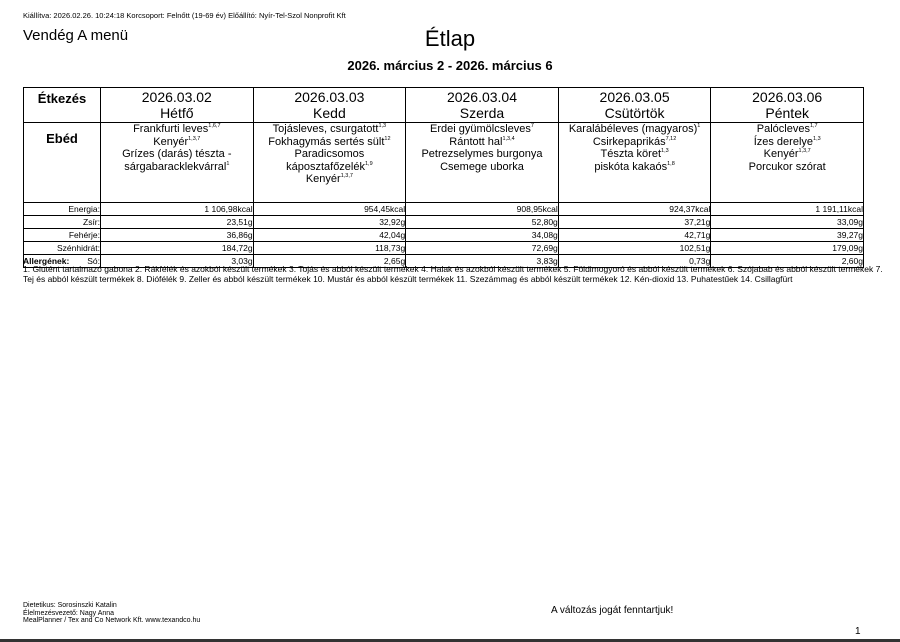  What do you see at coordinates (46, 261) in the screenshot?
I see `allergens-title: Allergének:` at bounding box center [46, 261].